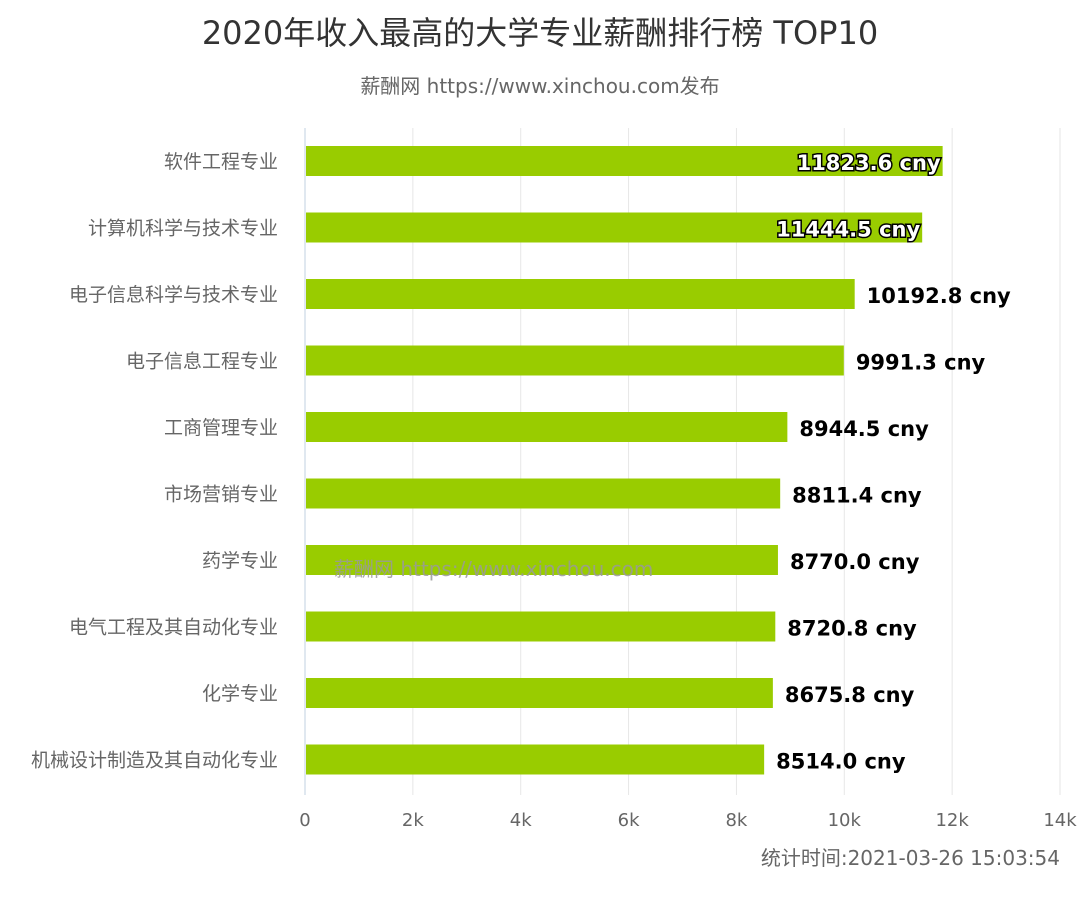 The width and height of the screenshot is (1080, 900). I want to click on x-tick-label: 6k, so click(629, 820).